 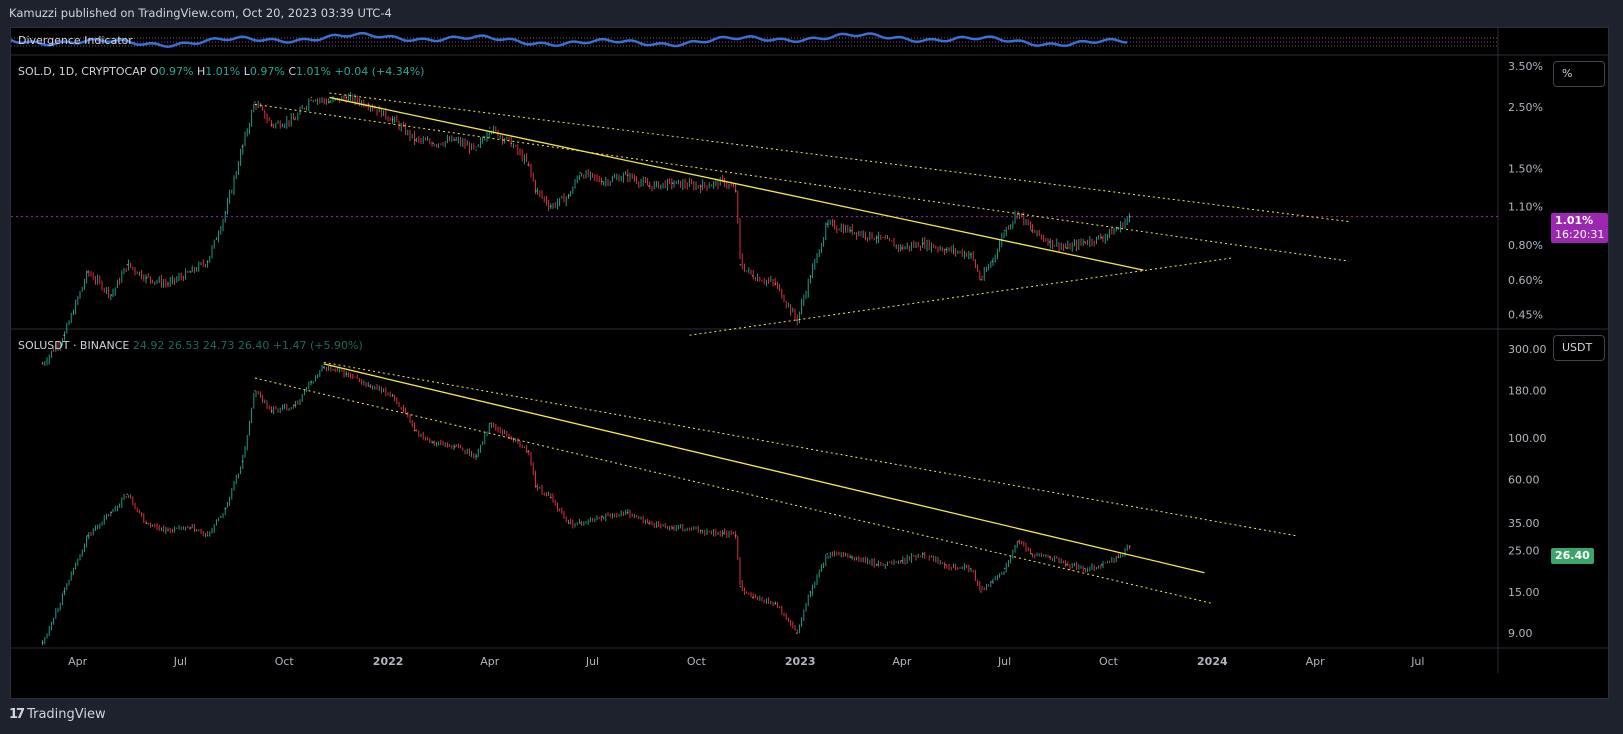 What do you see at coordinates (1527, 391) in the screenshot?
I see `bottom-y-tick-label: 180.00` at bounding box center [1527, 391].